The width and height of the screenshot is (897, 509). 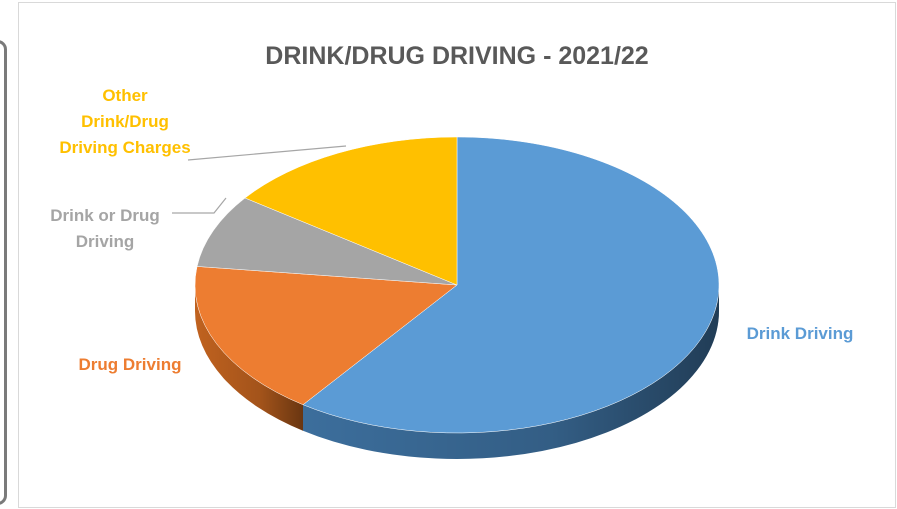 I want to click on data-label-drink-or-drug-driving: Drink or Drug Driving, so click(x=105, y=228).